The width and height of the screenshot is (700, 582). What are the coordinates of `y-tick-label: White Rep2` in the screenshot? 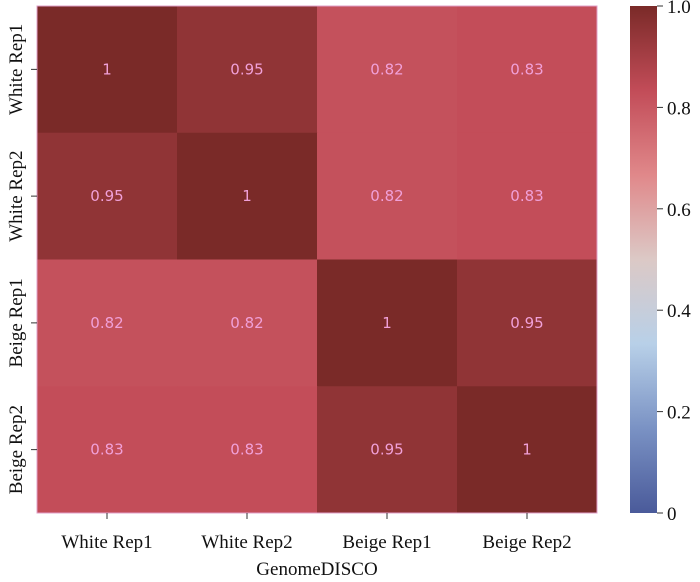 It's located at (16, 195).